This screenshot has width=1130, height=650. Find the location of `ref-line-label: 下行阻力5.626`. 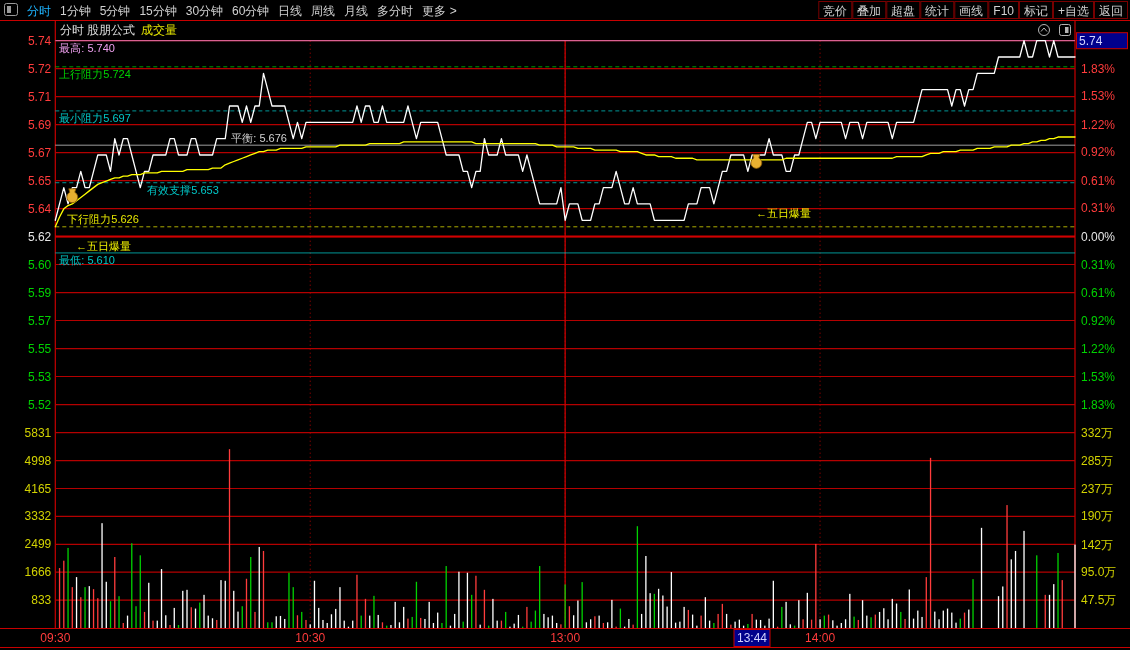

ref-line-label: 下行阻力5.626 is located at coordinates (103, 219).